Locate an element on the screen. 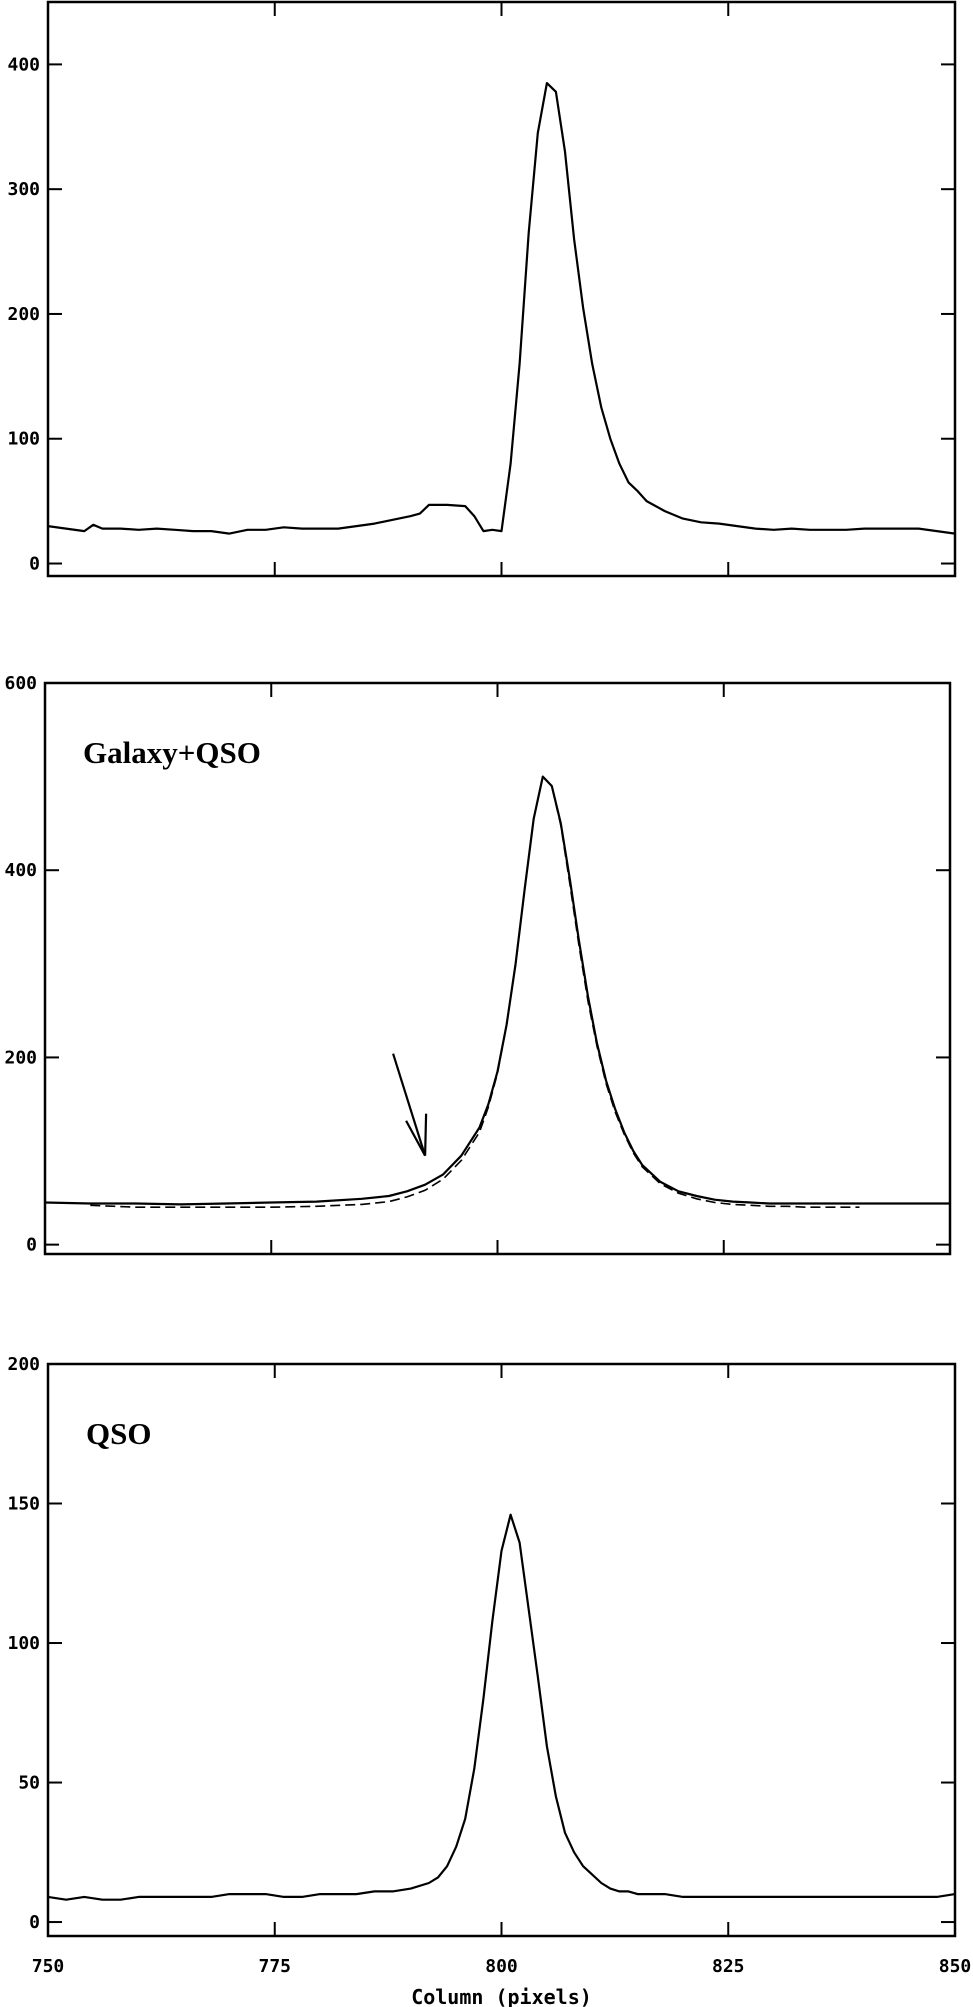 Image resolution: width=973 pixels, height=2007 pixels. x-axis-title: Column (pixels) is located at coordinates (501, 1996).